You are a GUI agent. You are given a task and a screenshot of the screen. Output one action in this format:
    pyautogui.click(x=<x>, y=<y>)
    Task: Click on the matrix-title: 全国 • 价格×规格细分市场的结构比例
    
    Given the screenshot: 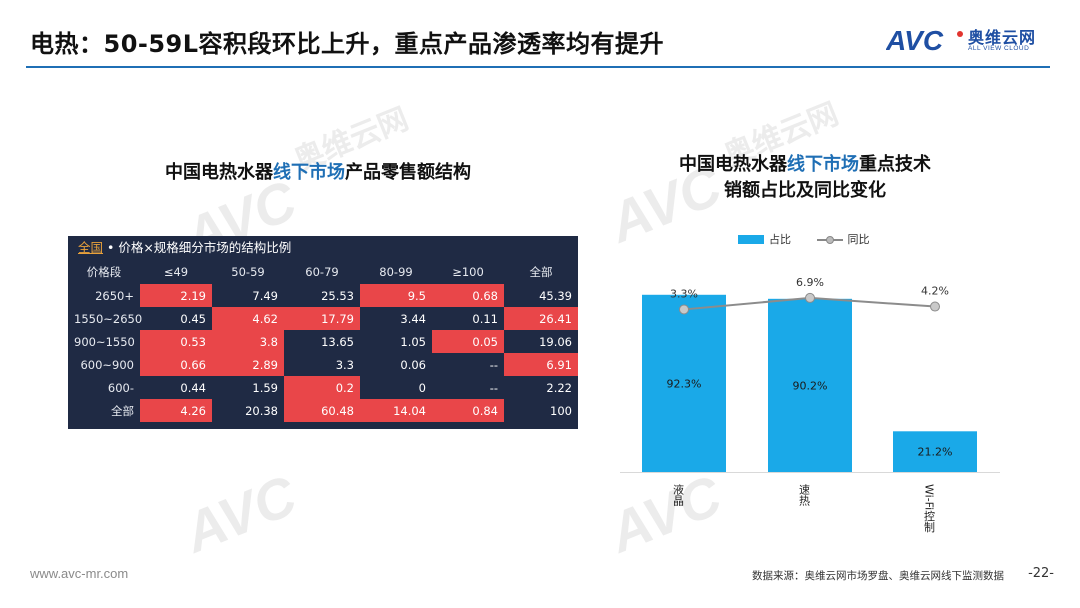 What is the action you would take?
    pyautogui.click(x=323, y=248)
    